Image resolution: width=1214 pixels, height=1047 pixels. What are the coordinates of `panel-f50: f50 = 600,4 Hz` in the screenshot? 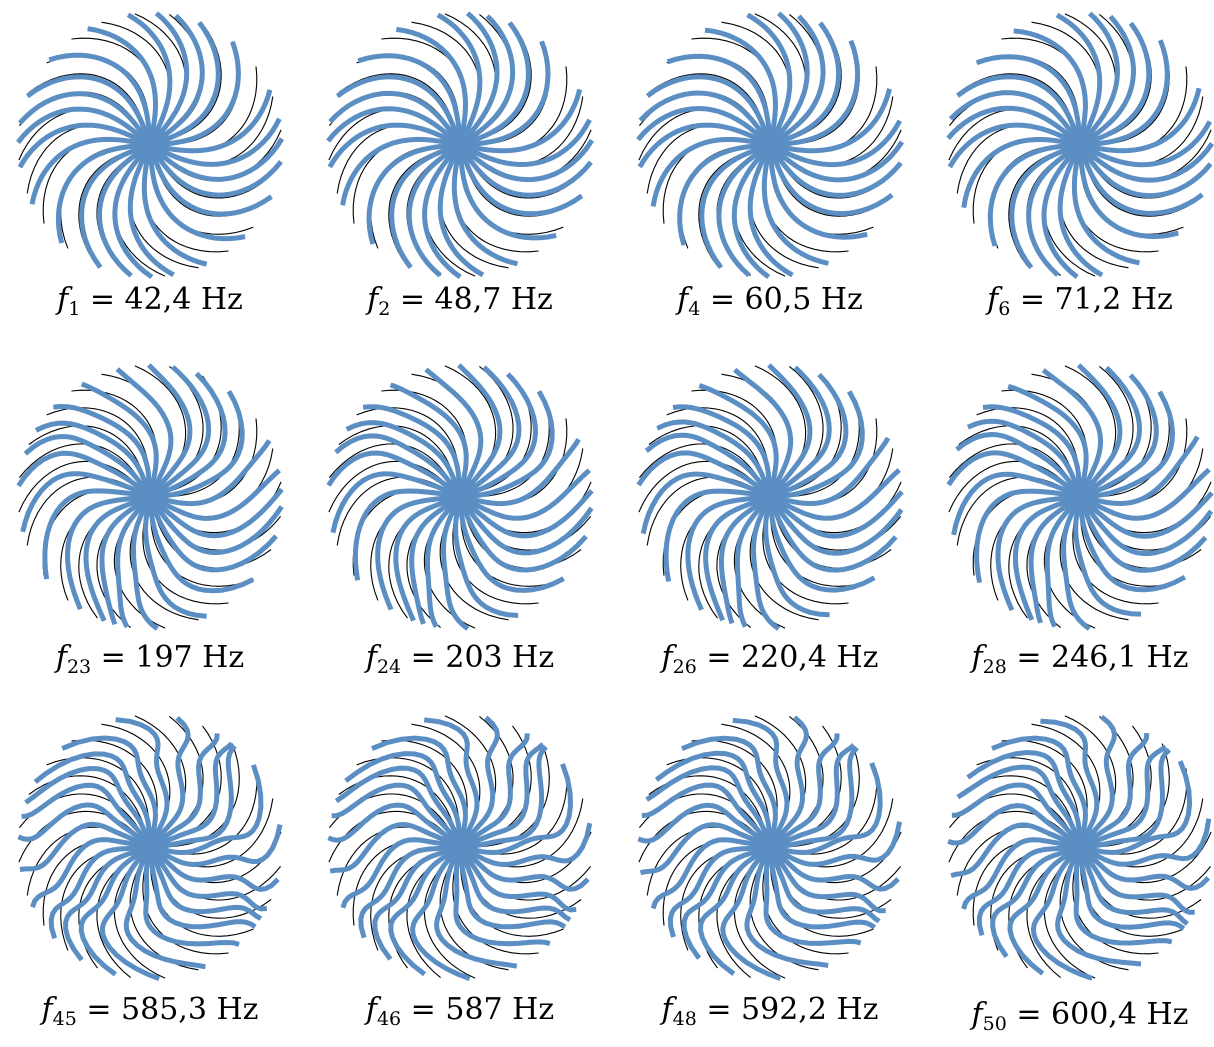 It's located at (1072, 874).